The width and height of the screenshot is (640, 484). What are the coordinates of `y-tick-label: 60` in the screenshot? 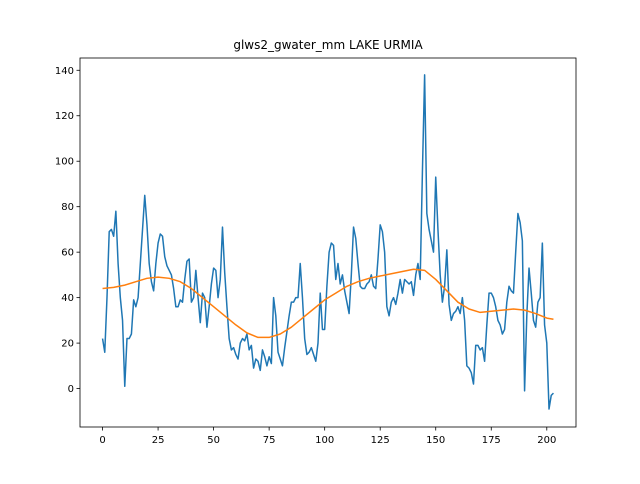 It's located at (67, 253).